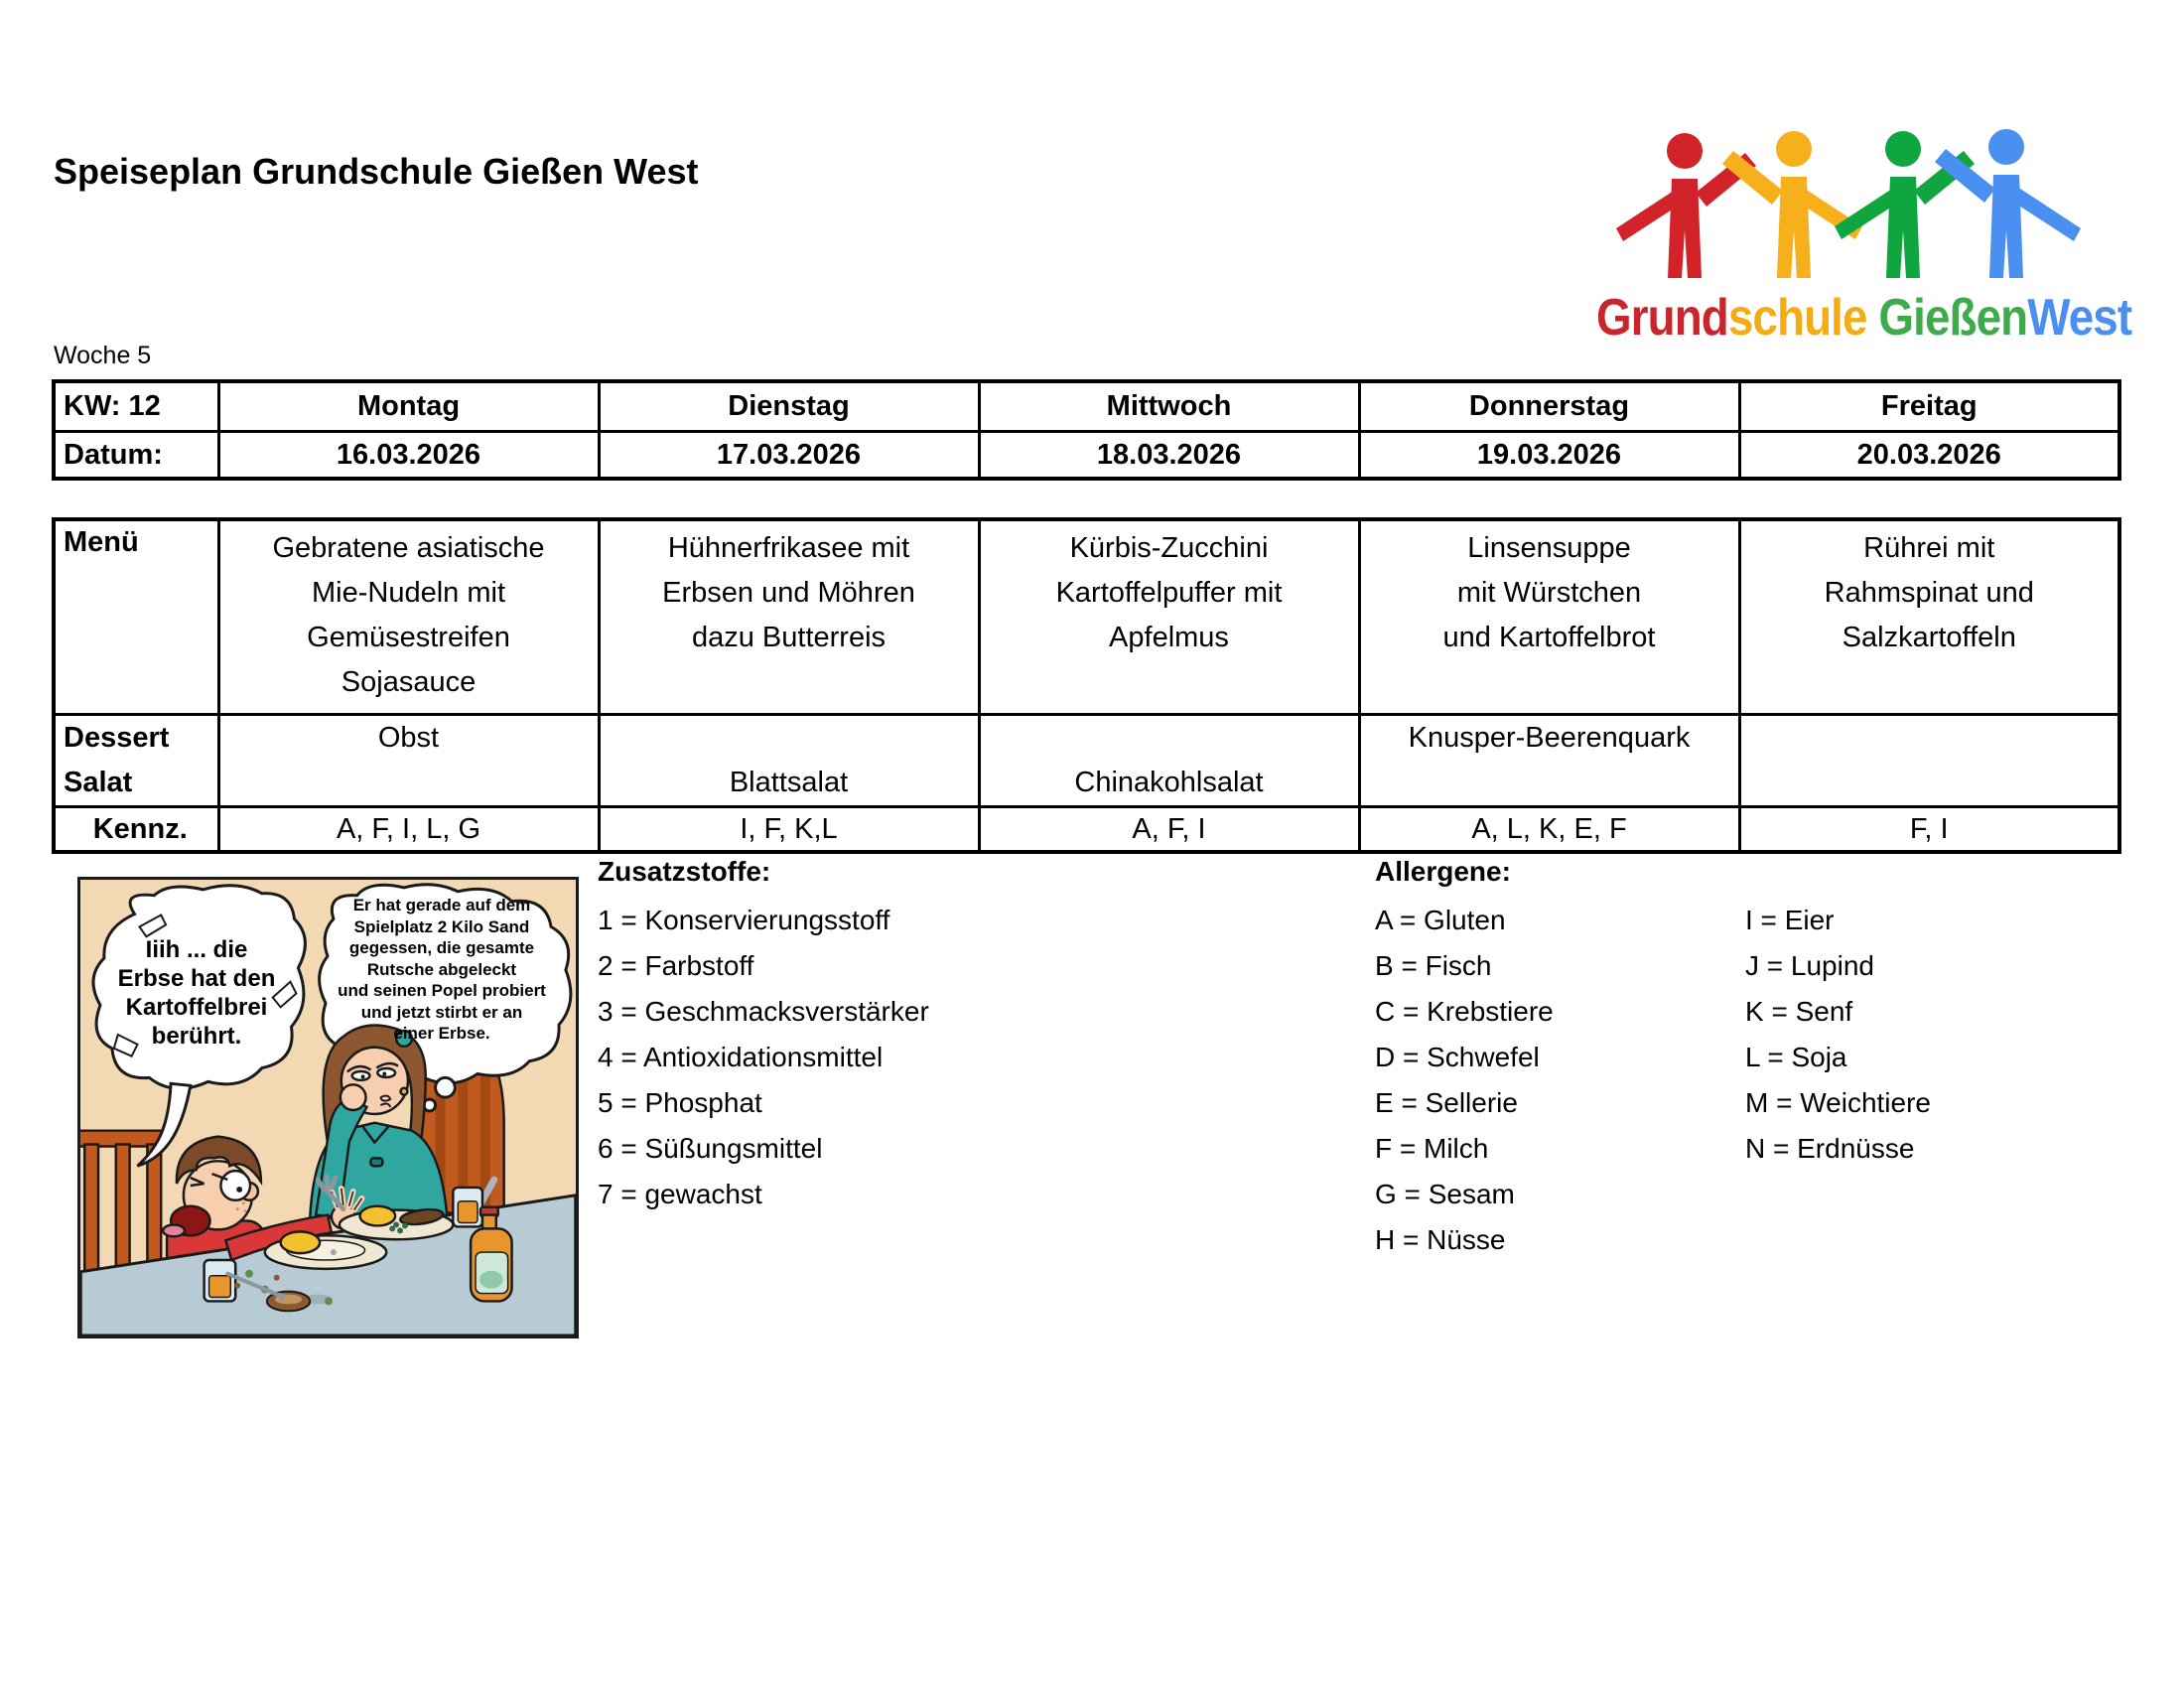 The width and height of the screenshot is (2184, 1688). What do you see at coordinates (1929, 616) in the screenshot?
I see `menu-freitag: Rührei mit Rahmspinat und Salzkartoffeln` at bounding box center [1929, 616].